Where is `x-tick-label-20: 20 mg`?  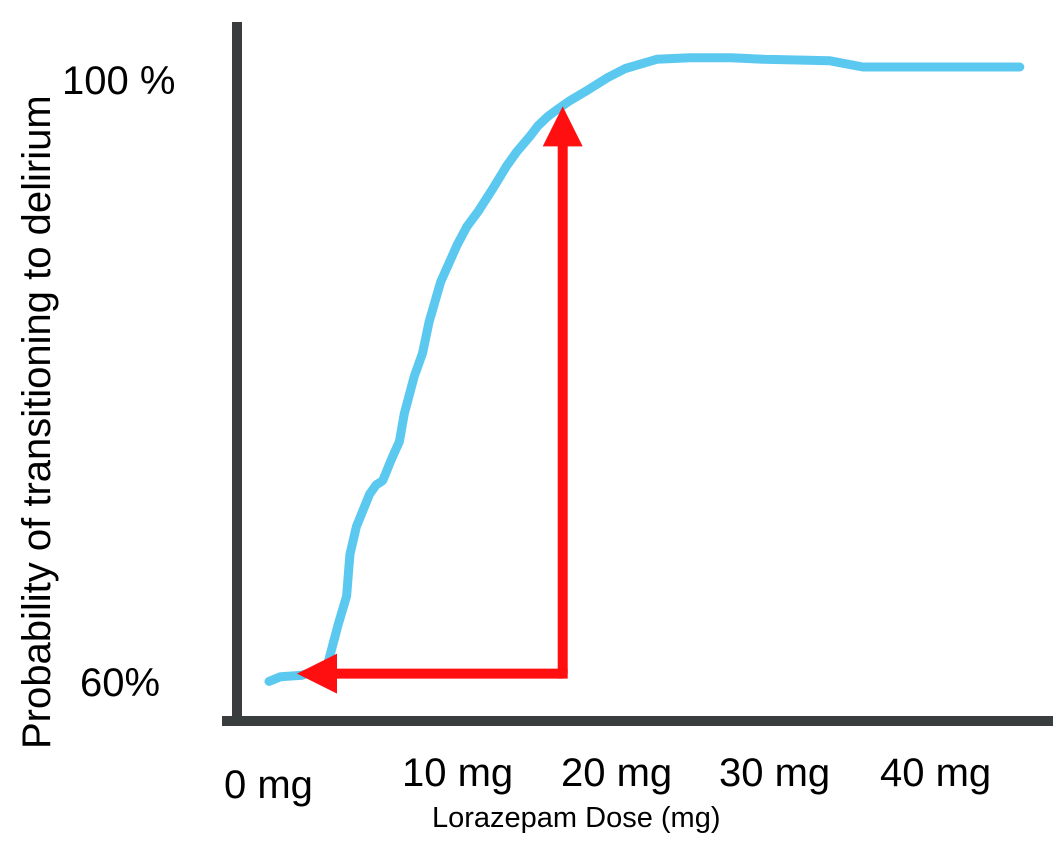
x-tick-label-20: 20 mg is located at coordinates (616, 773).